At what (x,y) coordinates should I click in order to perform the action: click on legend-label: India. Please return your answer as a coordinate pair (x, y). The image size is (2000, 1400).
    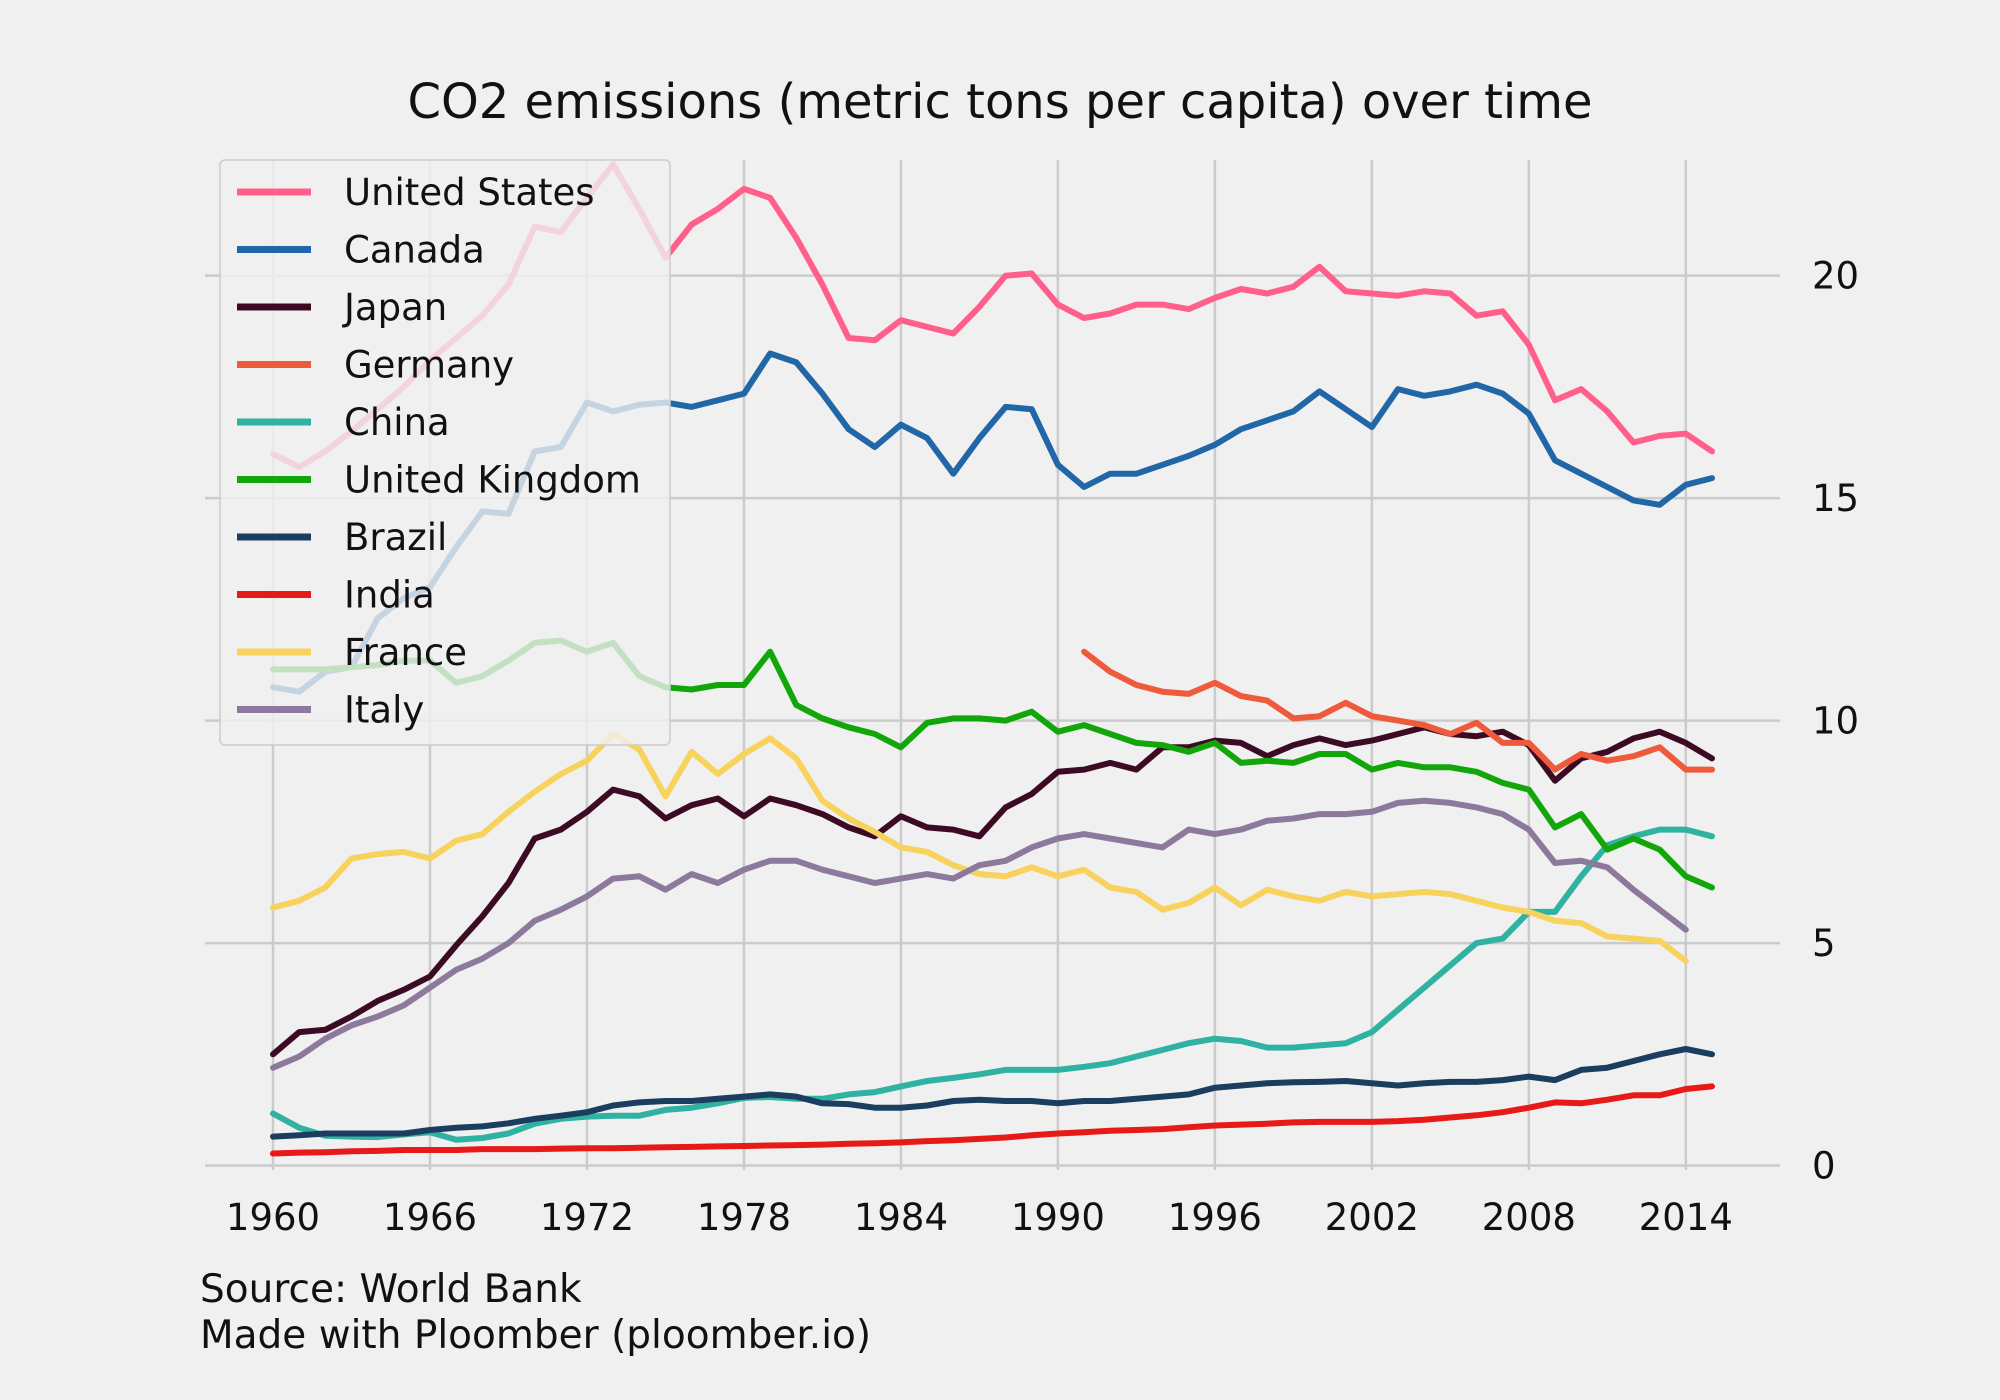
    Looking at the image, I should click on (389, 595).